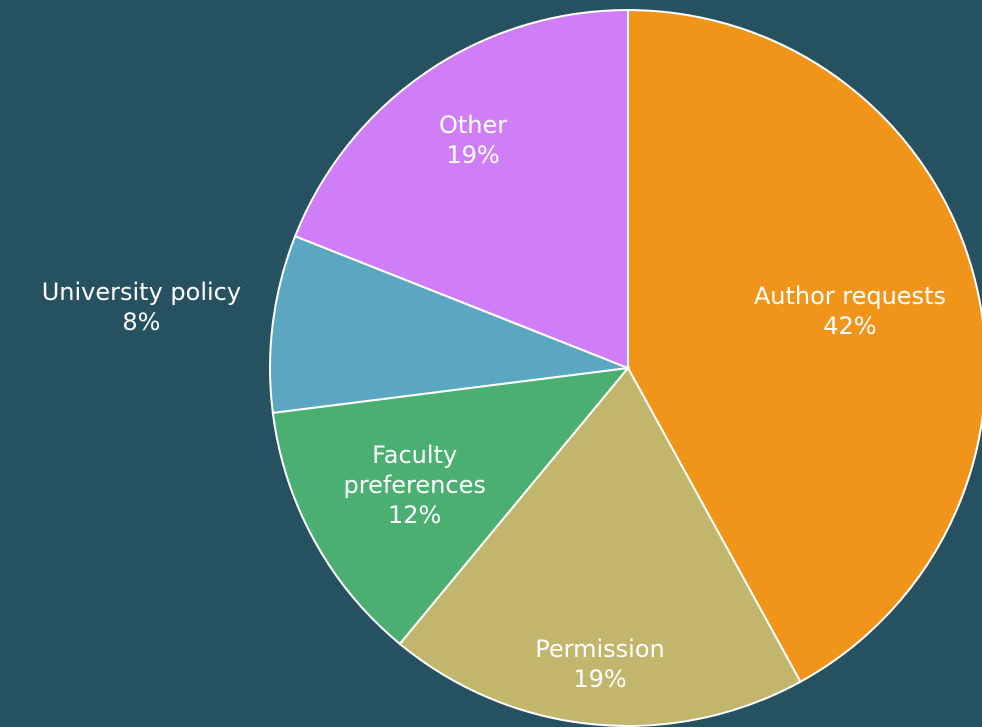 The height and width of the screenshot is (727, 982). I want to click on value-label: 42%, so click(850, 326).